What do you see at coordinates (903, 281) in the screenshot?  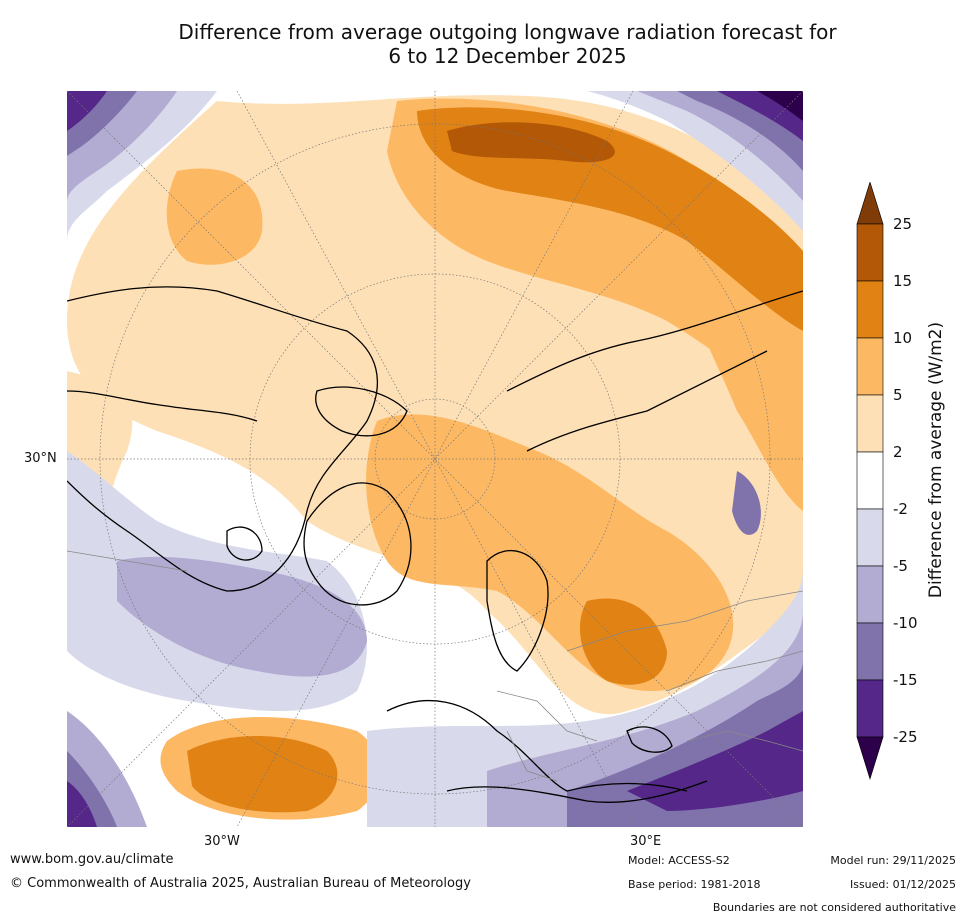 I see `colorbar-tick-label: 15` at bounding box center [903, 281].